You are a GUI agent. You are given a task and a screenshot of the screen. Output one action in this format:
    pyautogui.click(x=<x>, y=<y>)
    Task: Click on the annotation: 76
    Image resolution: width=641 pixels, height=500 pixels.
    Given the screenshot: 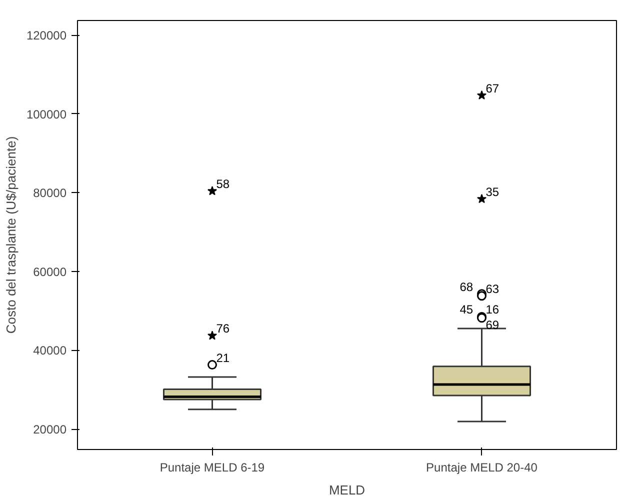 What is the action you would take?
    pyautogui.click(x=223, y=329)
    